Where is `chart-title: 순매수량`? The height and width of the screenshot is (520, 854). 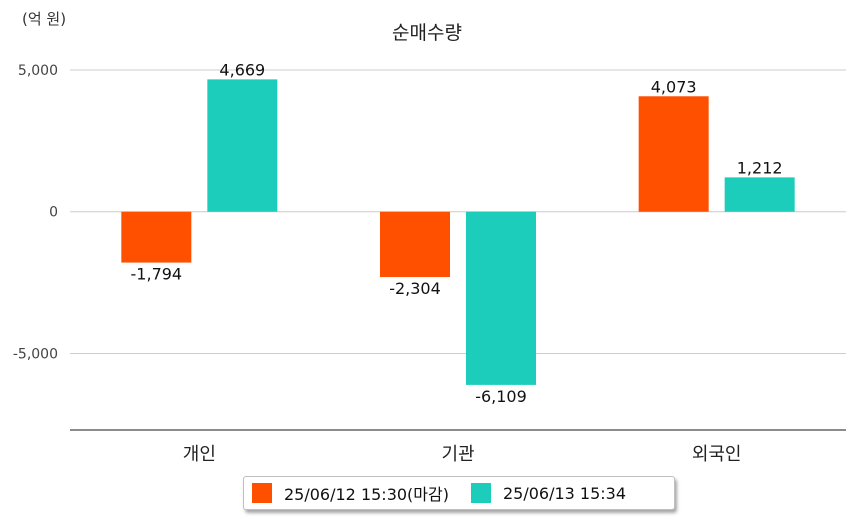
chart-title: 순매수량 is located at coordinates (427, 33).